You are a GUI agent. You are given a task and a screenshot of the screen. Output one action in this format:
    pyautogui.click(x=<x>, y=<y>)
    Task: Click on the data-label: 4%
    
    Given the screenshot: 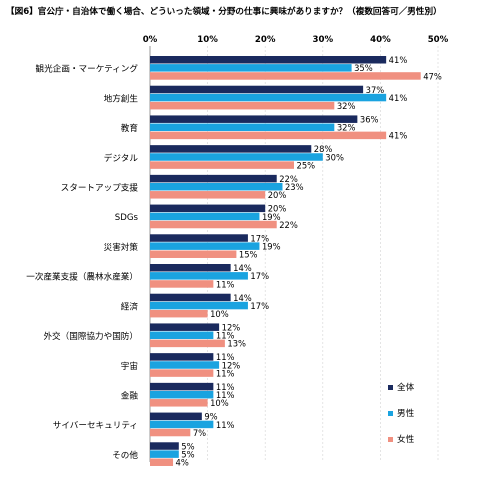 What is the action you would take?
    pyautogui.click(x=182, y=463)
    